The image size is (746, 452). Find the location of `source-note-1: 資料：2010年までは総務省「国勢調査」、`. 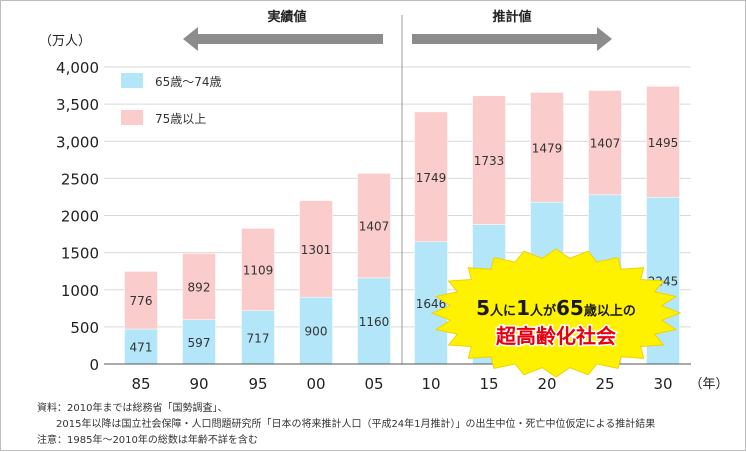

source-note-1: 資料：2010年までは総務省「国勢調査」、 is located at coordinates (132, 408).